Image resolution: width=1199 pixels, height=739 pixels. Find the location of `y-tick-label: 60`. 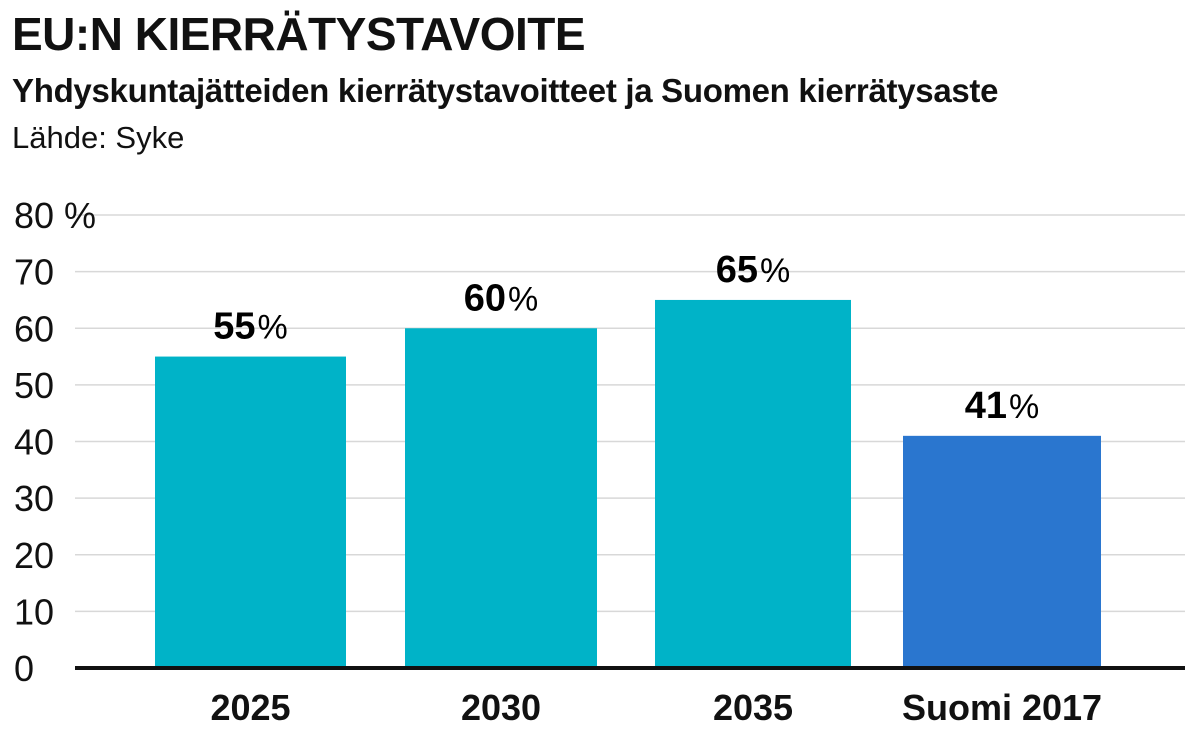

y-tick-label: 60 is located at coordinates (34, 328).